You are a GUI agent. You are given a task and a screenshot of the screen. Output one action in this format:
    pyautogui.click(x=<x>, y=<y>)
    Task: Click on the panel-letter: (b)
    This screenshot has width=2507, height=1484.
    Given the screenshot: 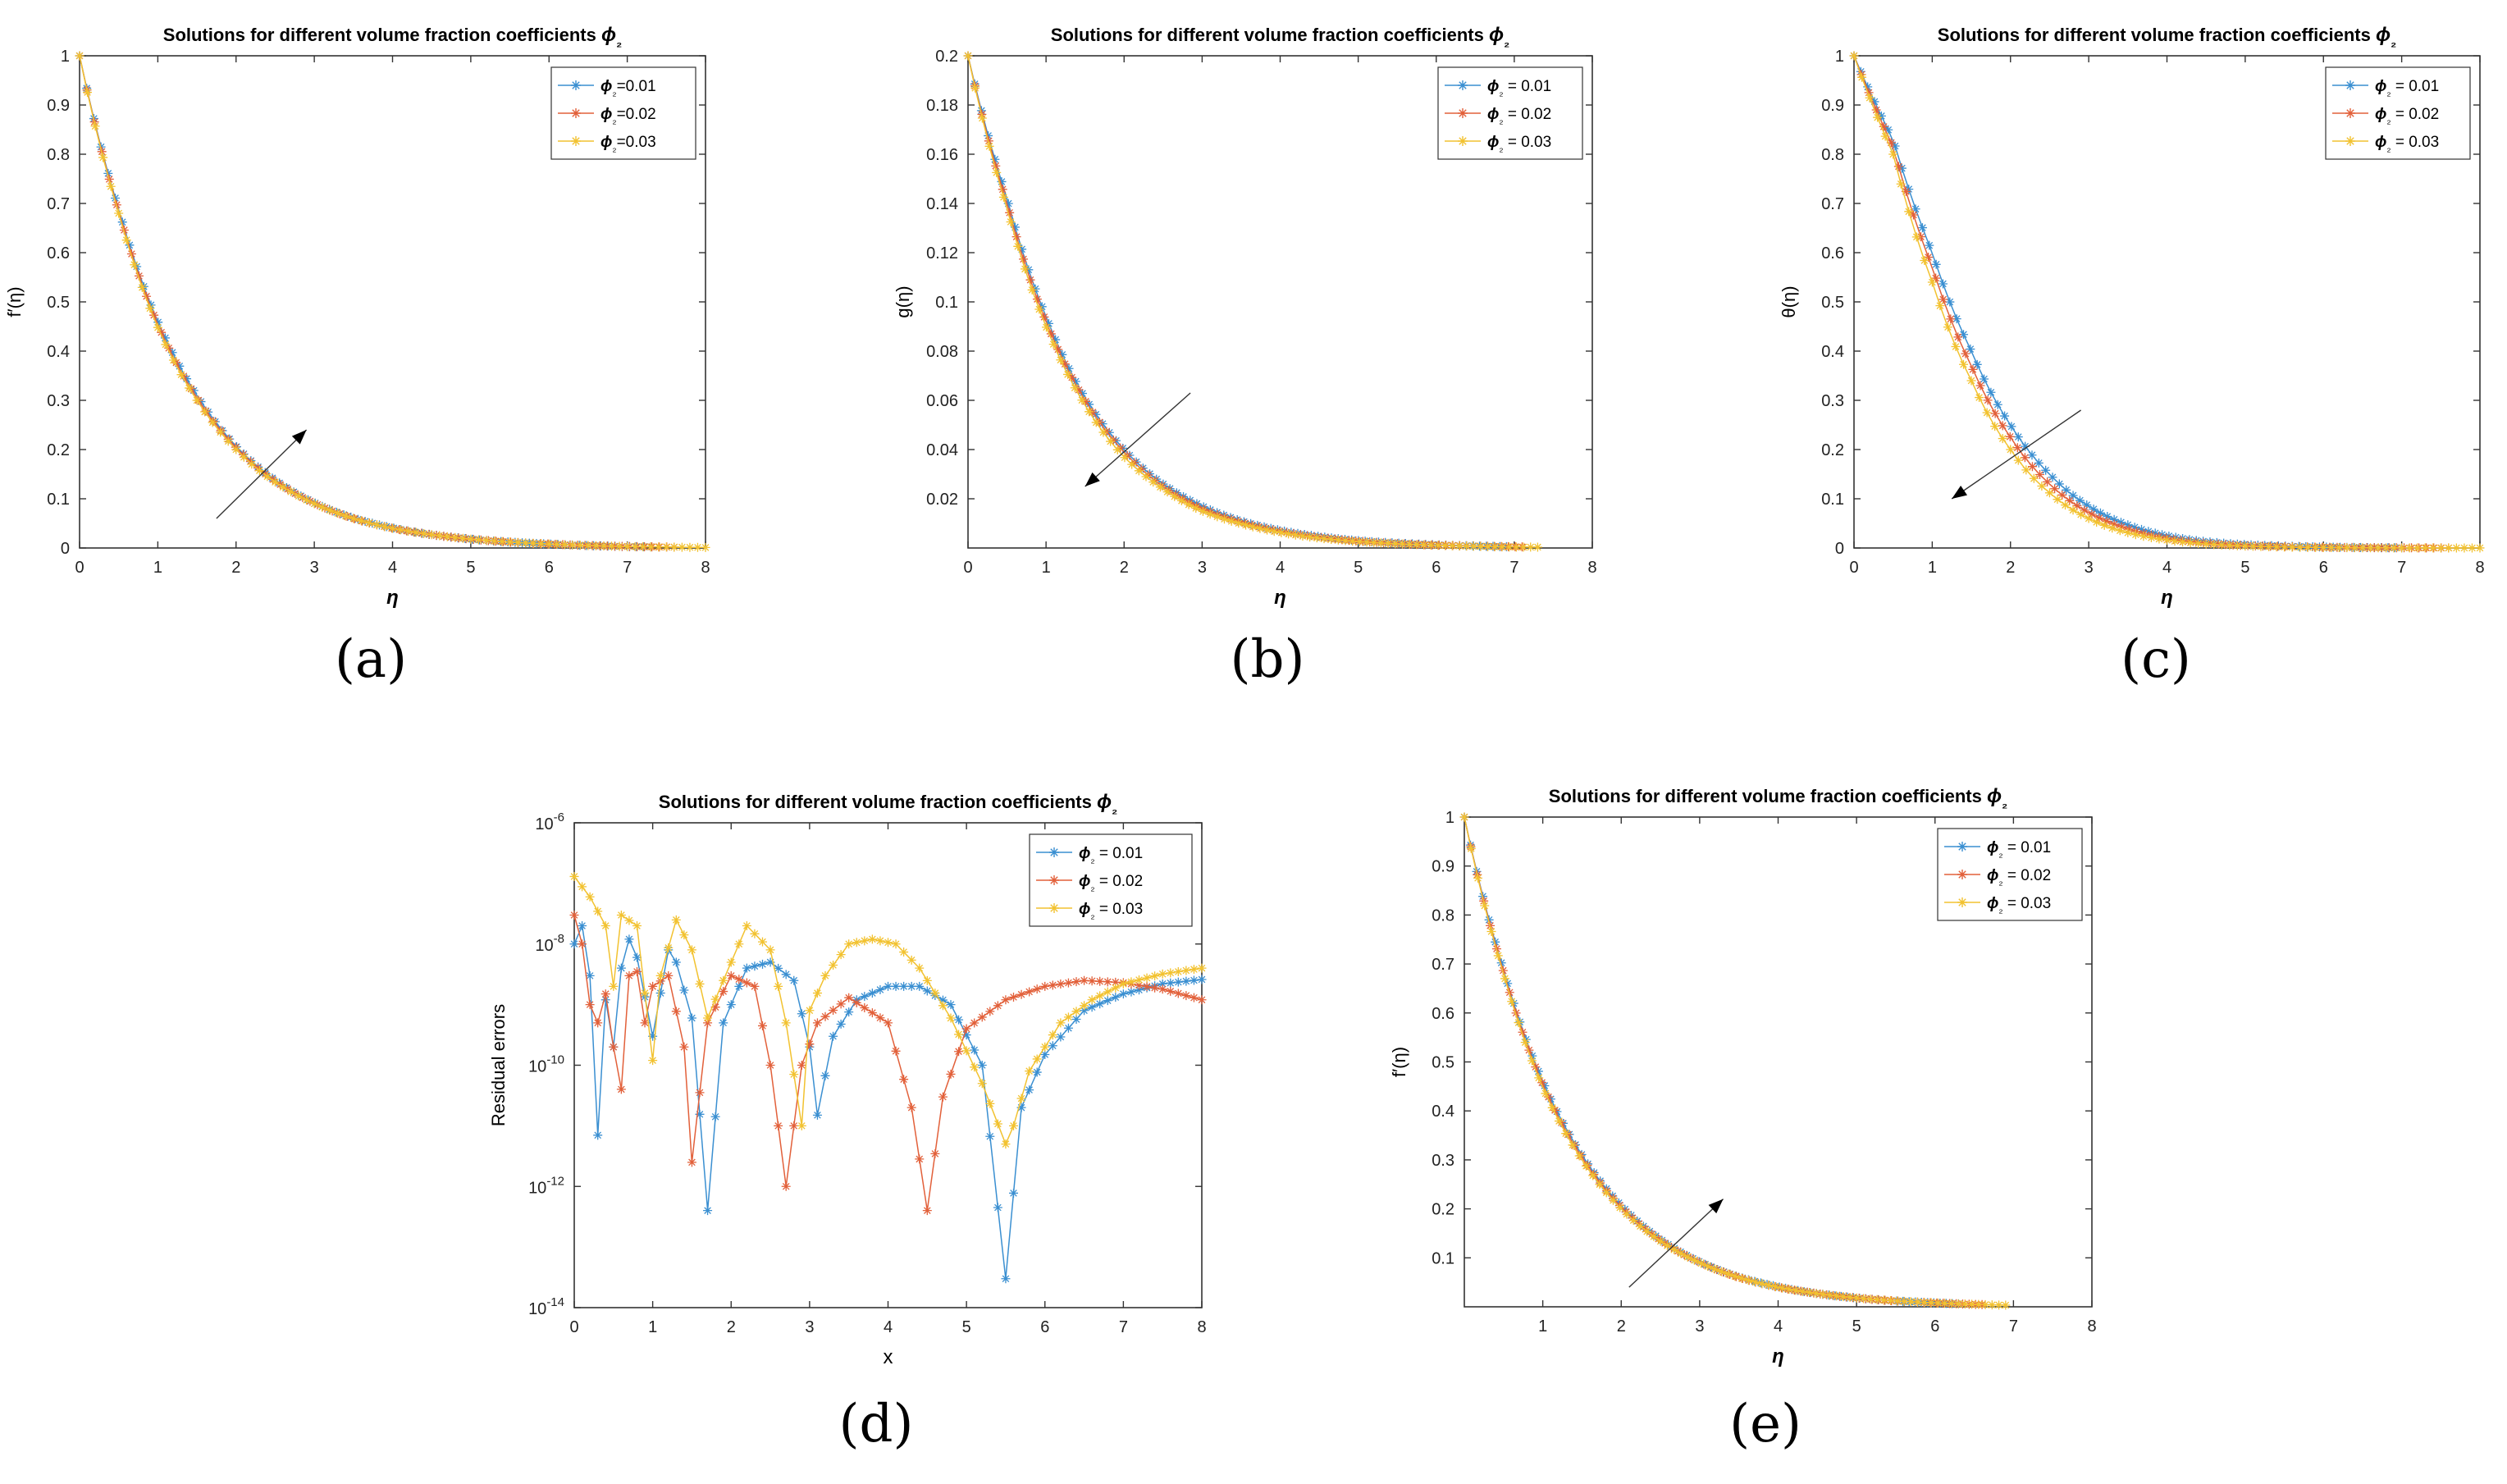 What is the action you would take?
    pyautogui.click(x=1268, y=659)
    